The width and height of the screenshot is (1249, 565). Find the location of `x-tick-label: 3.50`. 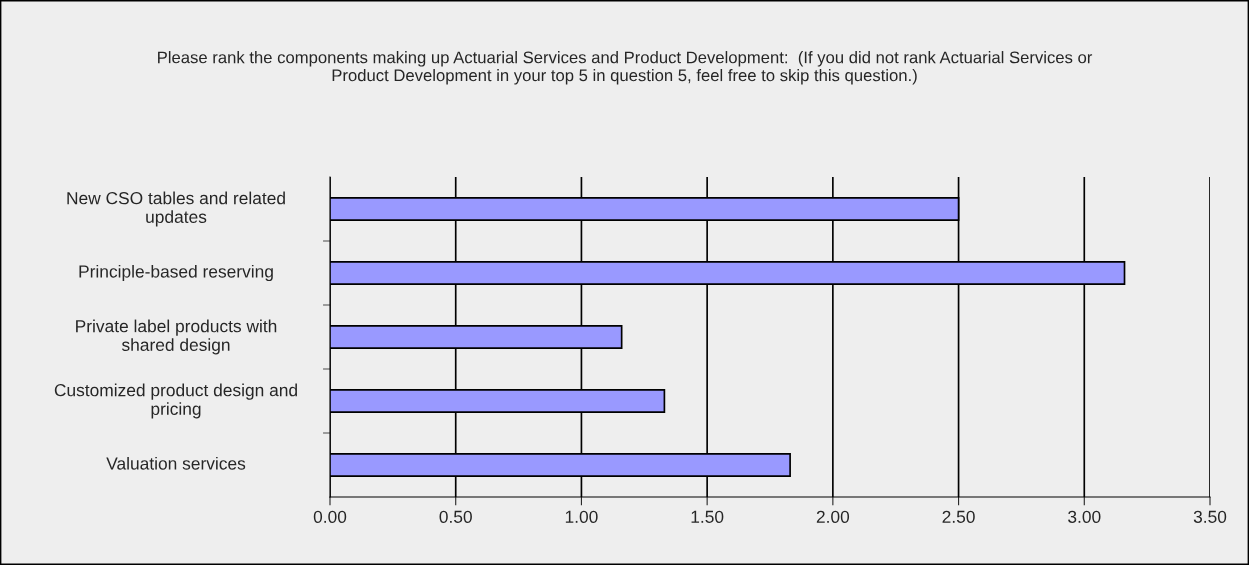

x-tick-label: 3.50 is located at coordinates (1210, 516).